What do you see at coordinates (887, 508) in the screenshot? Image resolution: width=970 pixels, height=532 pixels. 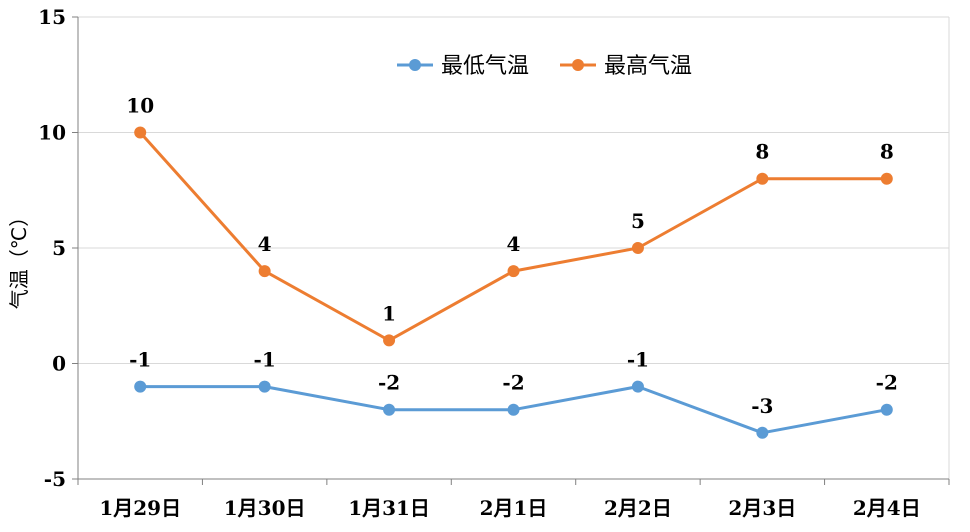 I see `x-tick-label: 2月4日` at bounding box center [887, 508].